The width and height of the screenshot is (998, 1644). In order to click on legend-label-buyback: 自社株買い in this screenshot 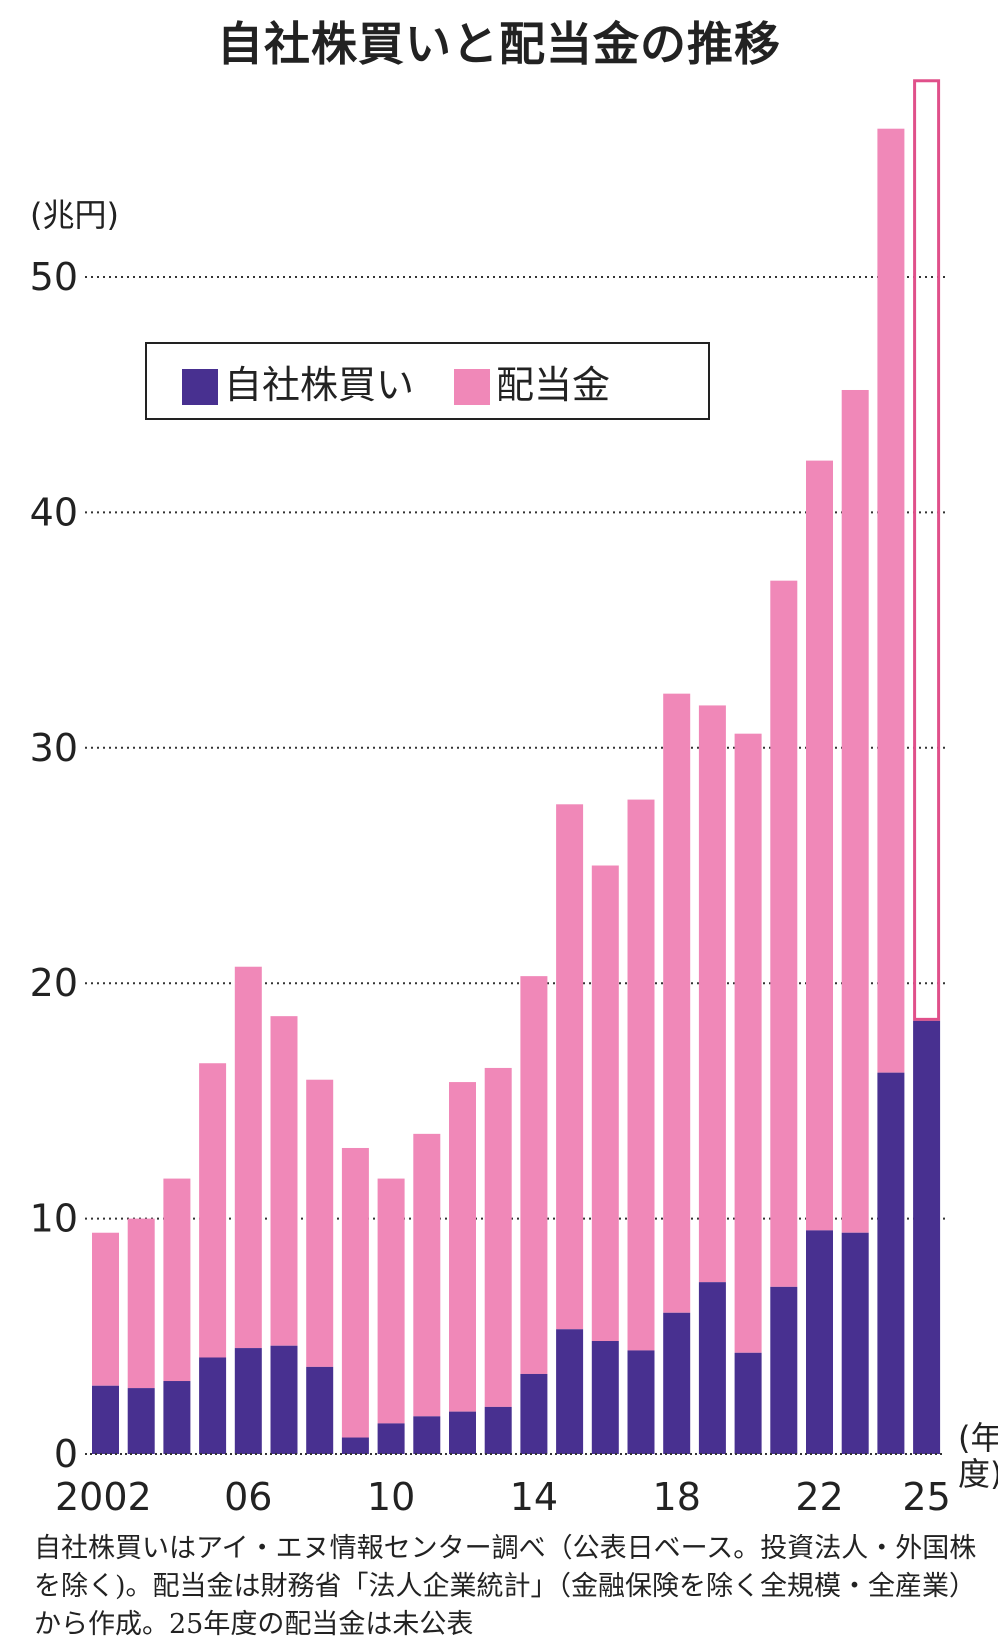, I will do `click(319, 384)`.